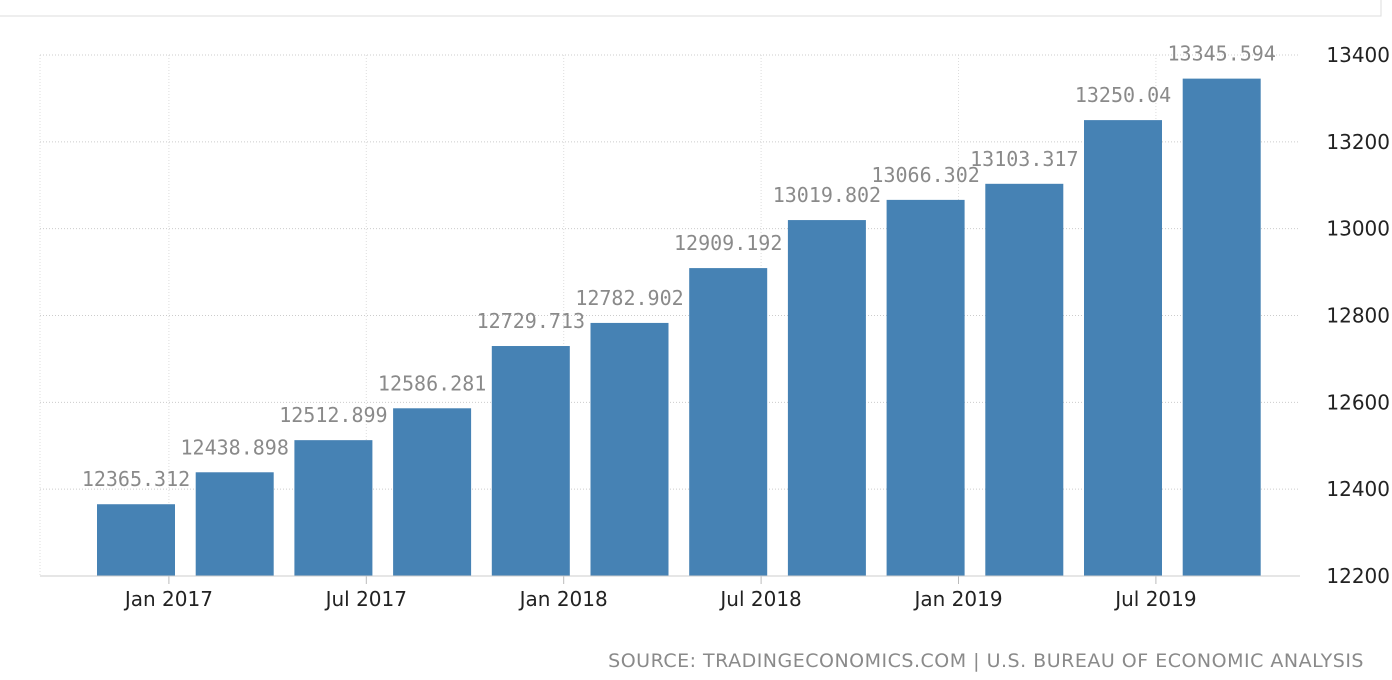 The width and height of the screenshot is (1392, 680). Describe the element at coordinates (925, 175) in the screenshot. I see `value-label: 13066.302` at that location.